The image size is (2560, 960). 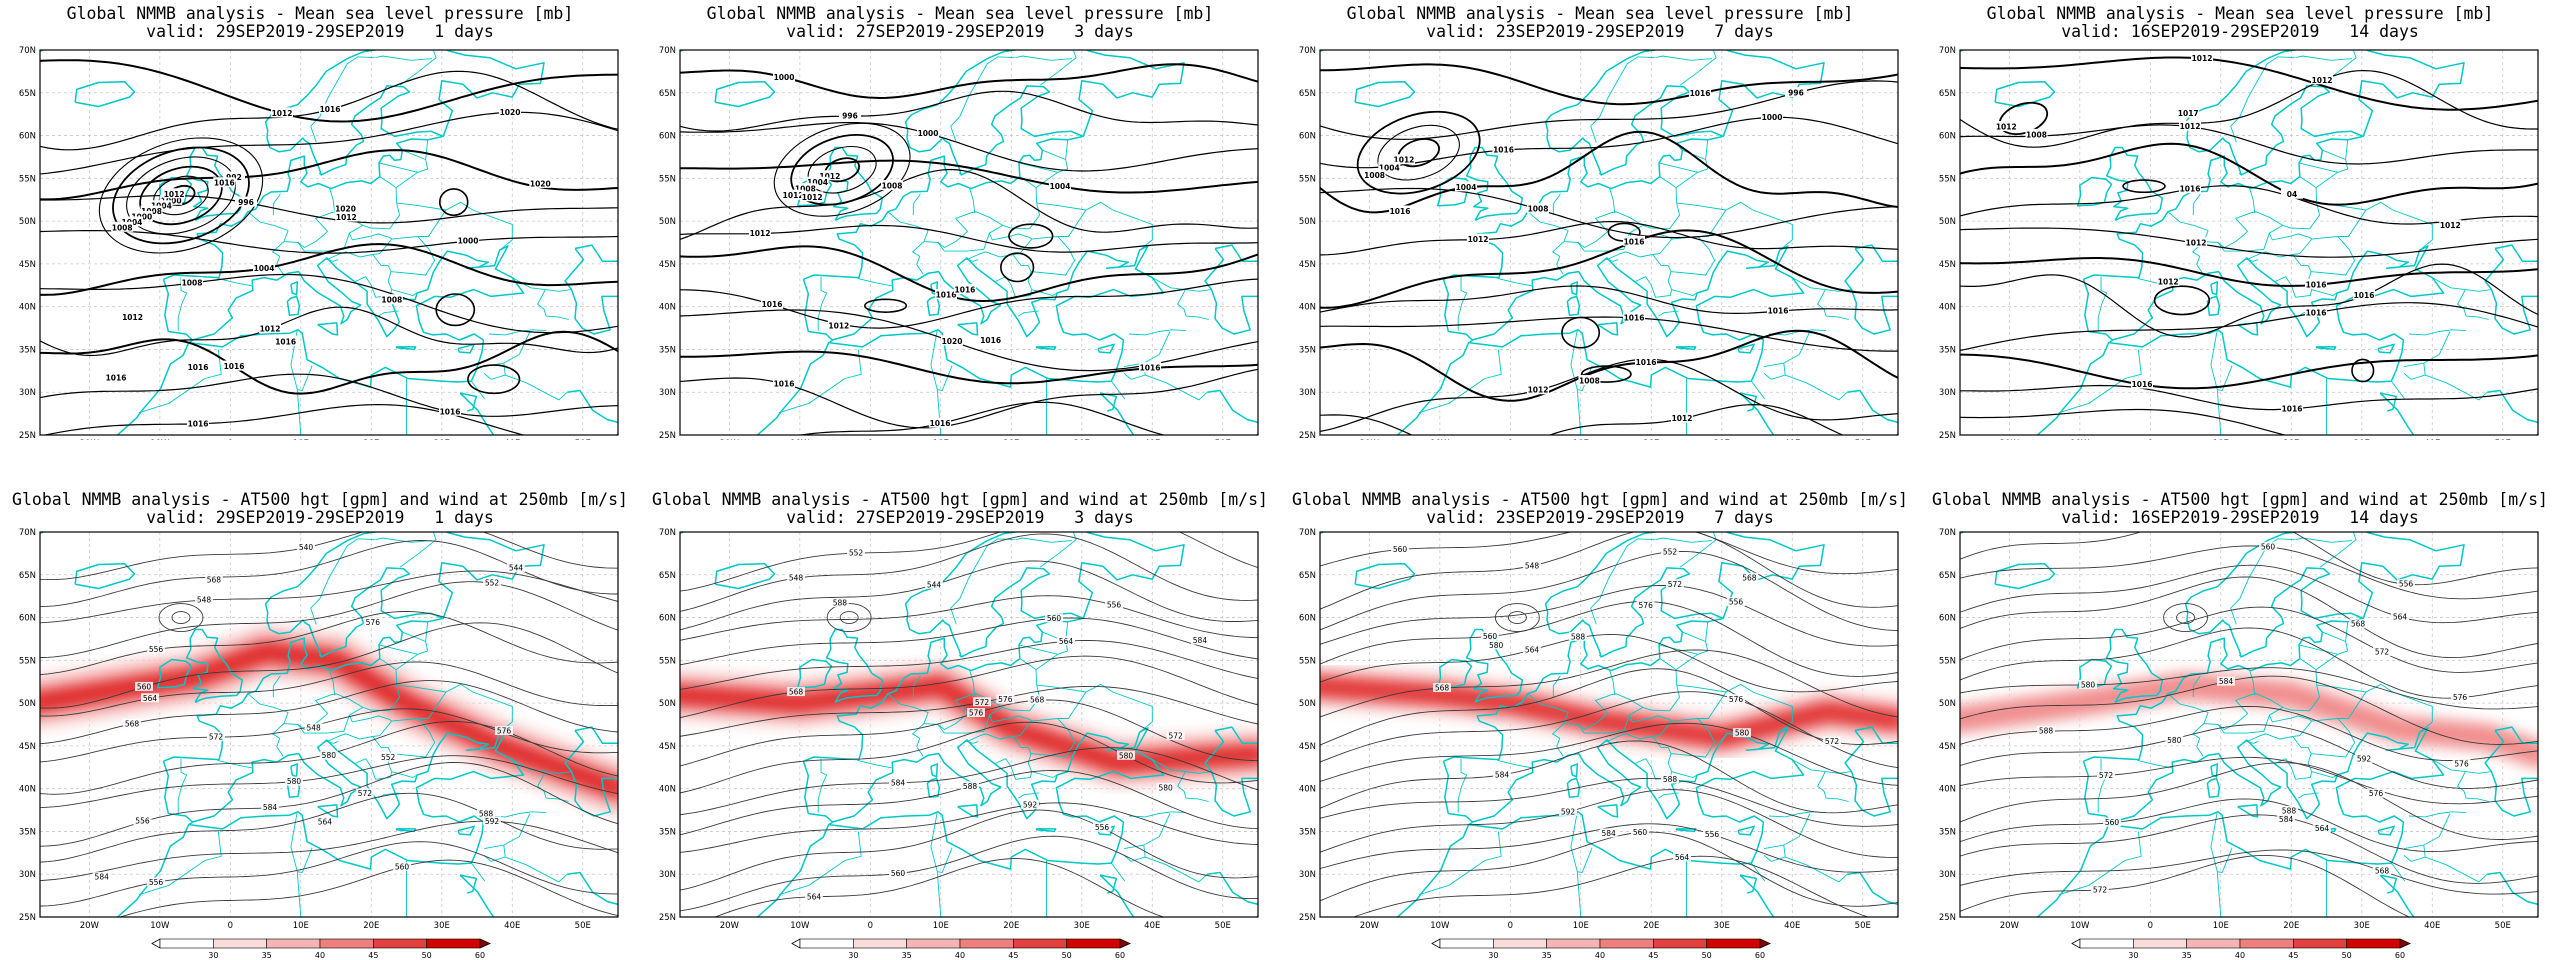 What do you see at coordinates (1675, 584) in the screenshot?
I see `height-label: 572` at bounding box center [1675, 584].